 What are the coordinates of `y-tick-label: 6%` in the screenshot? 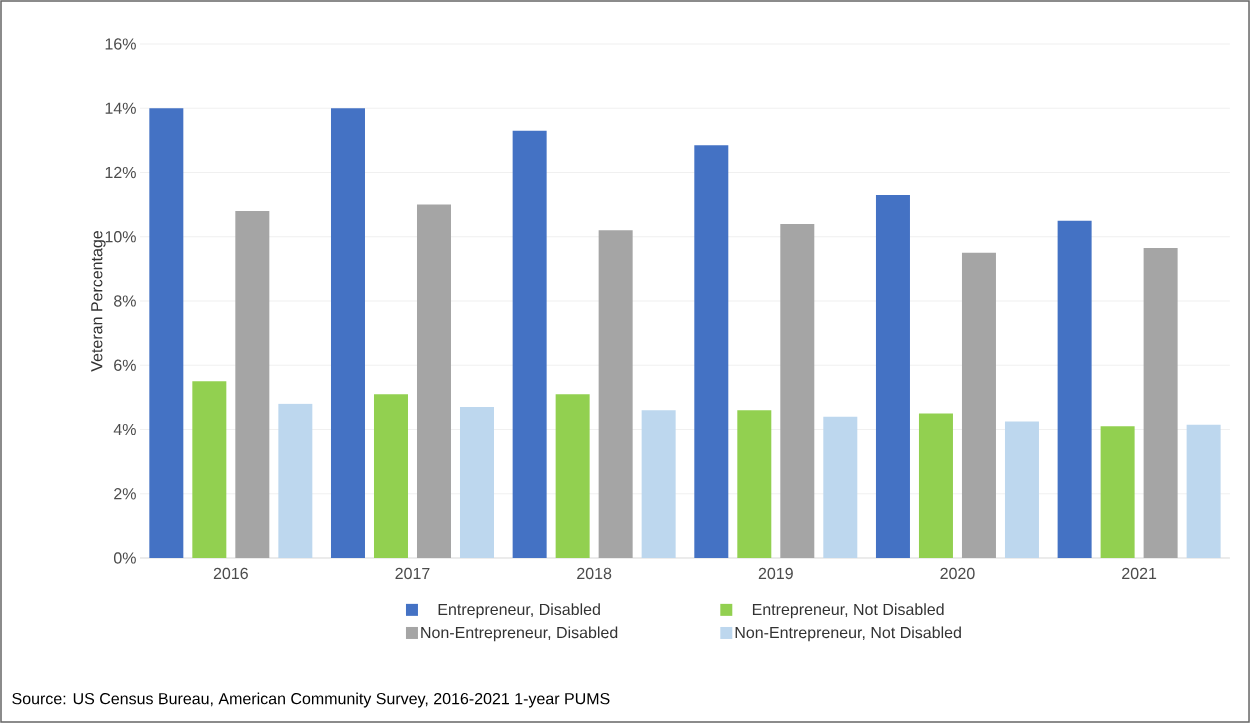 It's located at (125, 365).